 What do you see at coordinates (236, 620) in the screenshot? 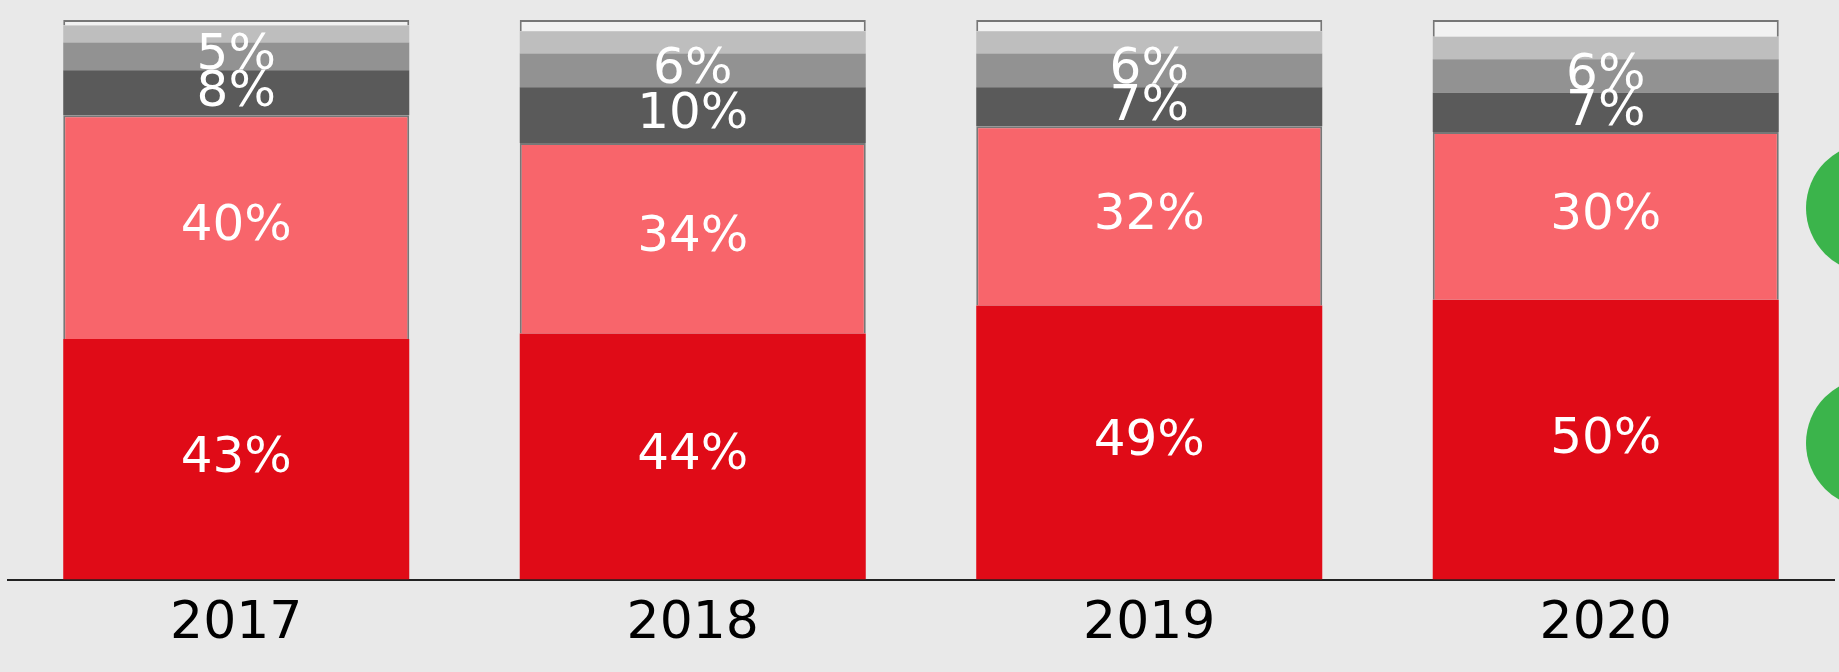
I see `x-tick-label: 2017` at bounding box center [236, 620].